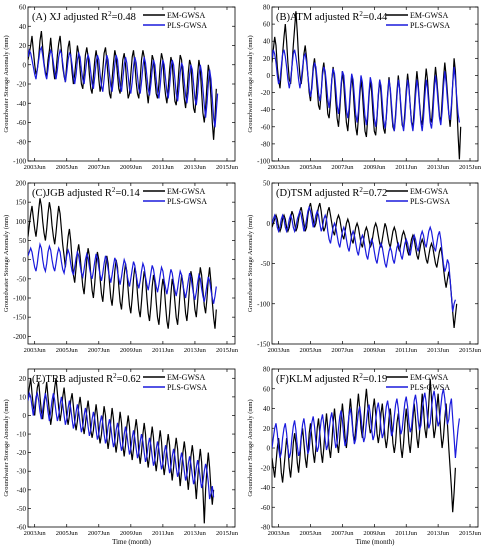 The height and width of the screenshot is (550, 484). What do you see at coordinates (21, 203) in the screenshot?
I see `y-tick-label: 150` at bounding box center [21, 203].